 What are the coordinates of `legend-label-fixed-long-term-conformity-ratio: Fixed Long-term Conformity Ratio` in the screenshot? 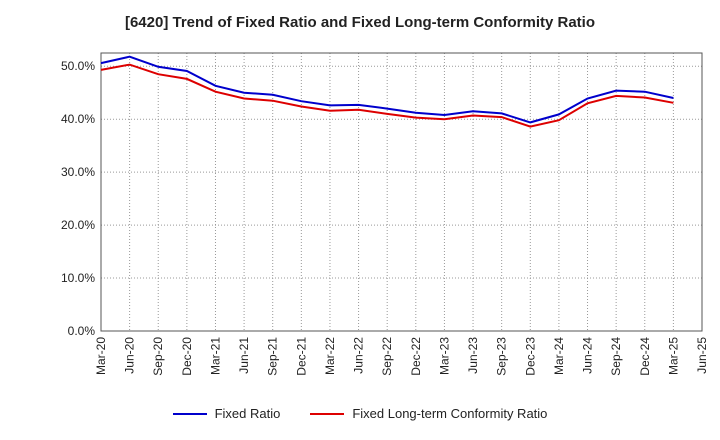 It's located at (450, 413).